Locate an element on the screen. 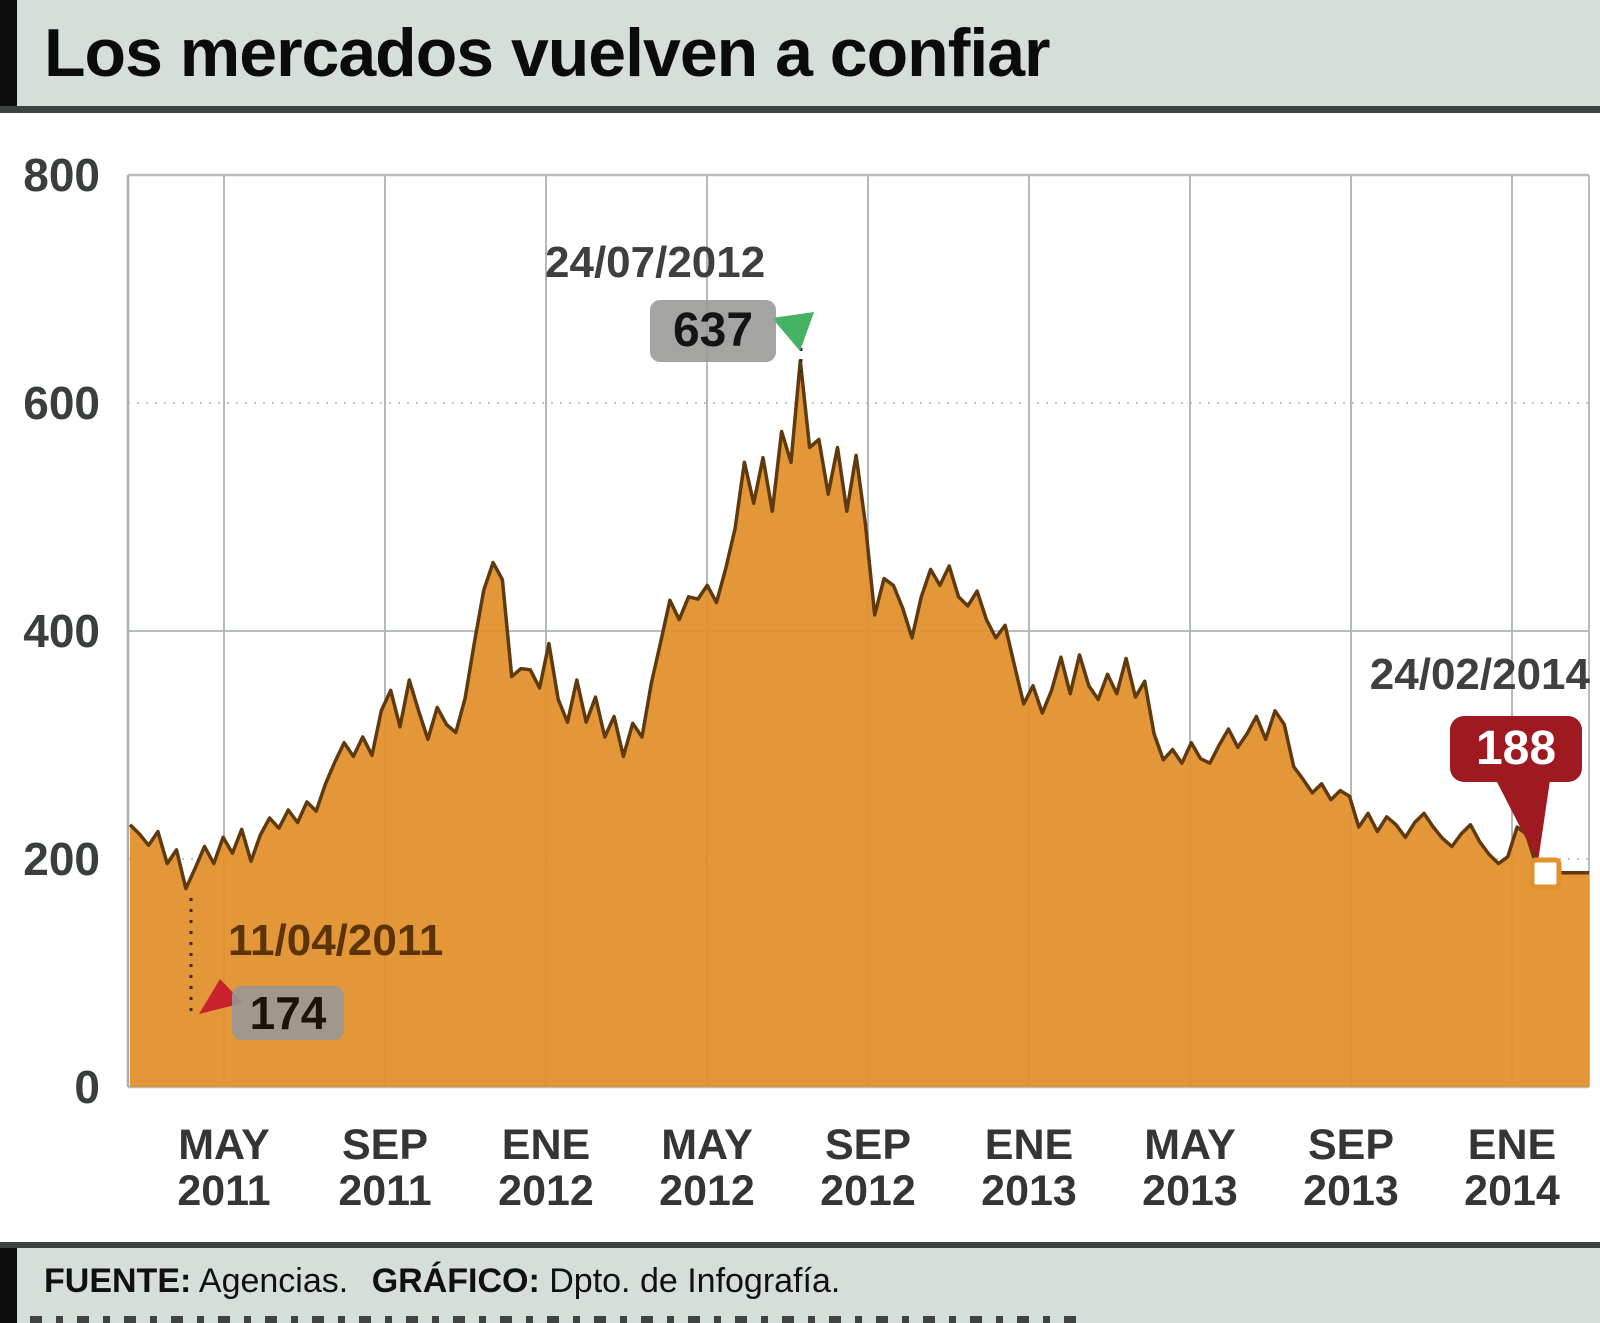  graphic-label: GRÁFICO: is located at coordinates (455, 1281).